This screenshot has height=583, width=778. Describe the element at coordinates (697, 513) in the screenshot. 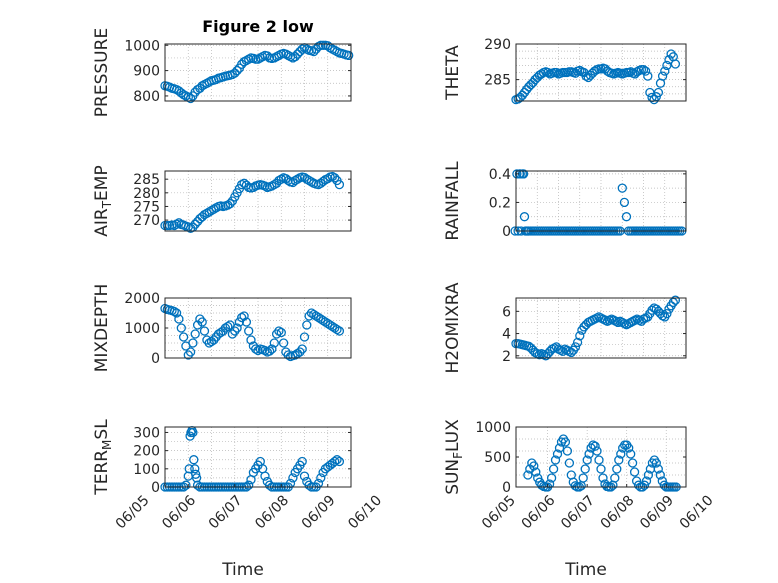

I see `x-tick-label: 06/10` at that location.